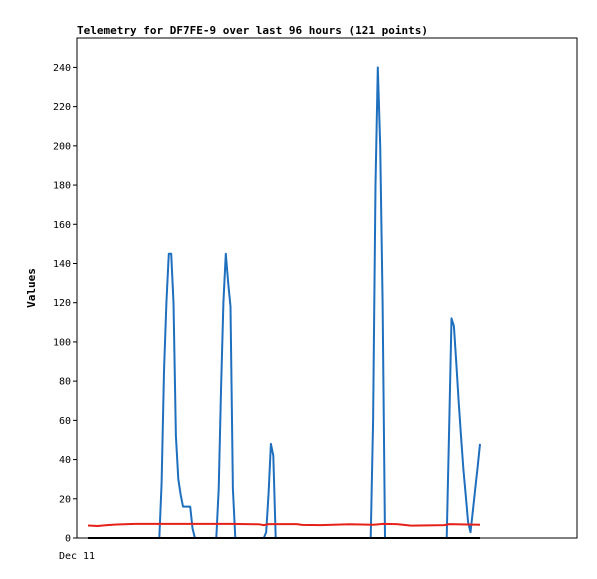 The image size is (597, 579). Describe the element at coordinates (77, 556) in the screenshot. I see `x-tick-label: Dec 11` at that location.